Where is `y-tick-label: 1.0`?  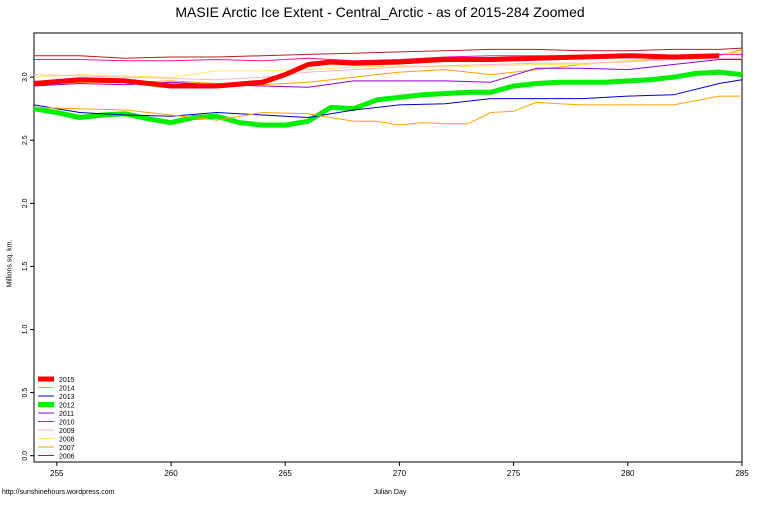
y-tick-label: 1.0 is located at coordinates (25, 330).